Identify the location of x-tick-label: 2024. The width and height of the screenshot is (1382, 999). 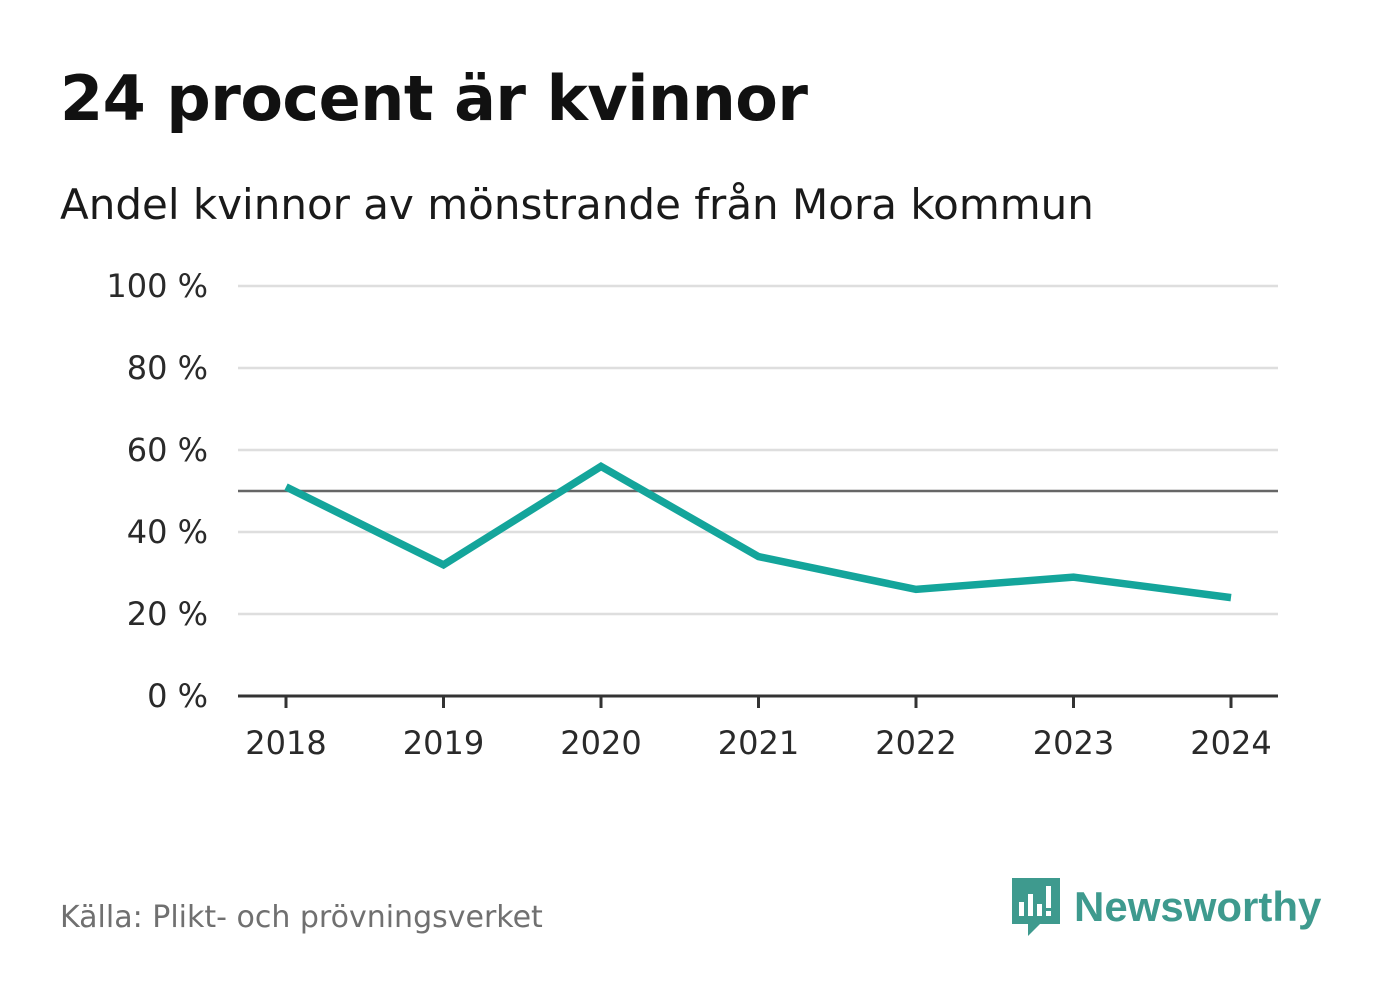
(1230, 743).